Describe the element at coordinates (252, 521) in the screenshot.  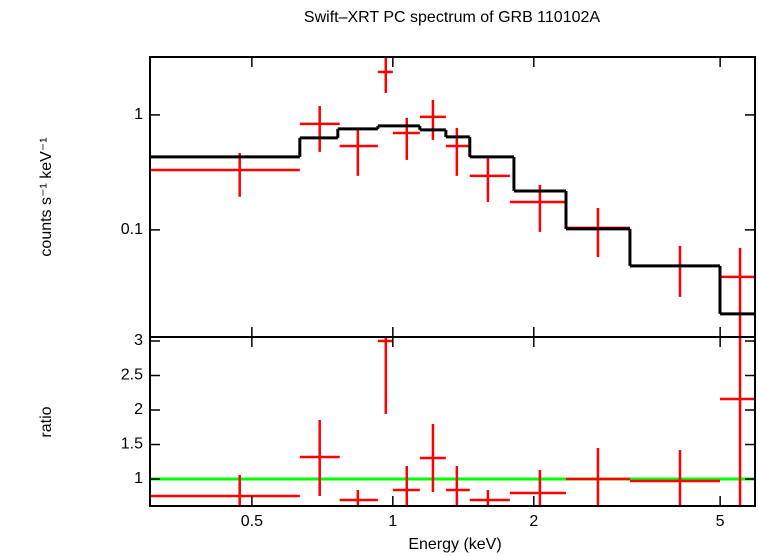
I see `x-tick-label: 0.5` at that location.